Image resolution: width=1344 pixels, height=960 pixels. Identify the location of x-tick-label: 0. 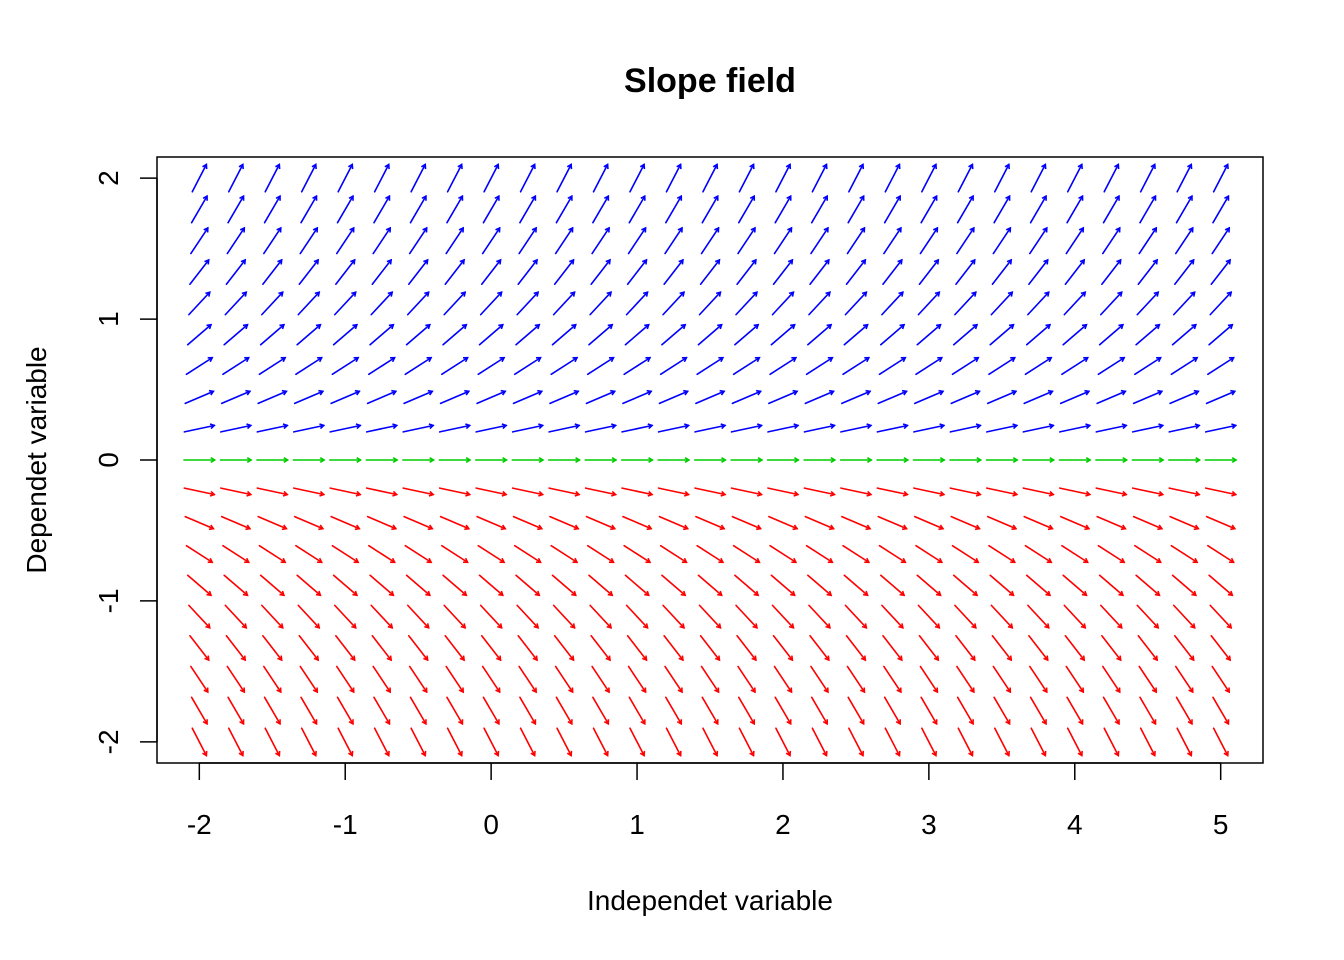
(491, 824).